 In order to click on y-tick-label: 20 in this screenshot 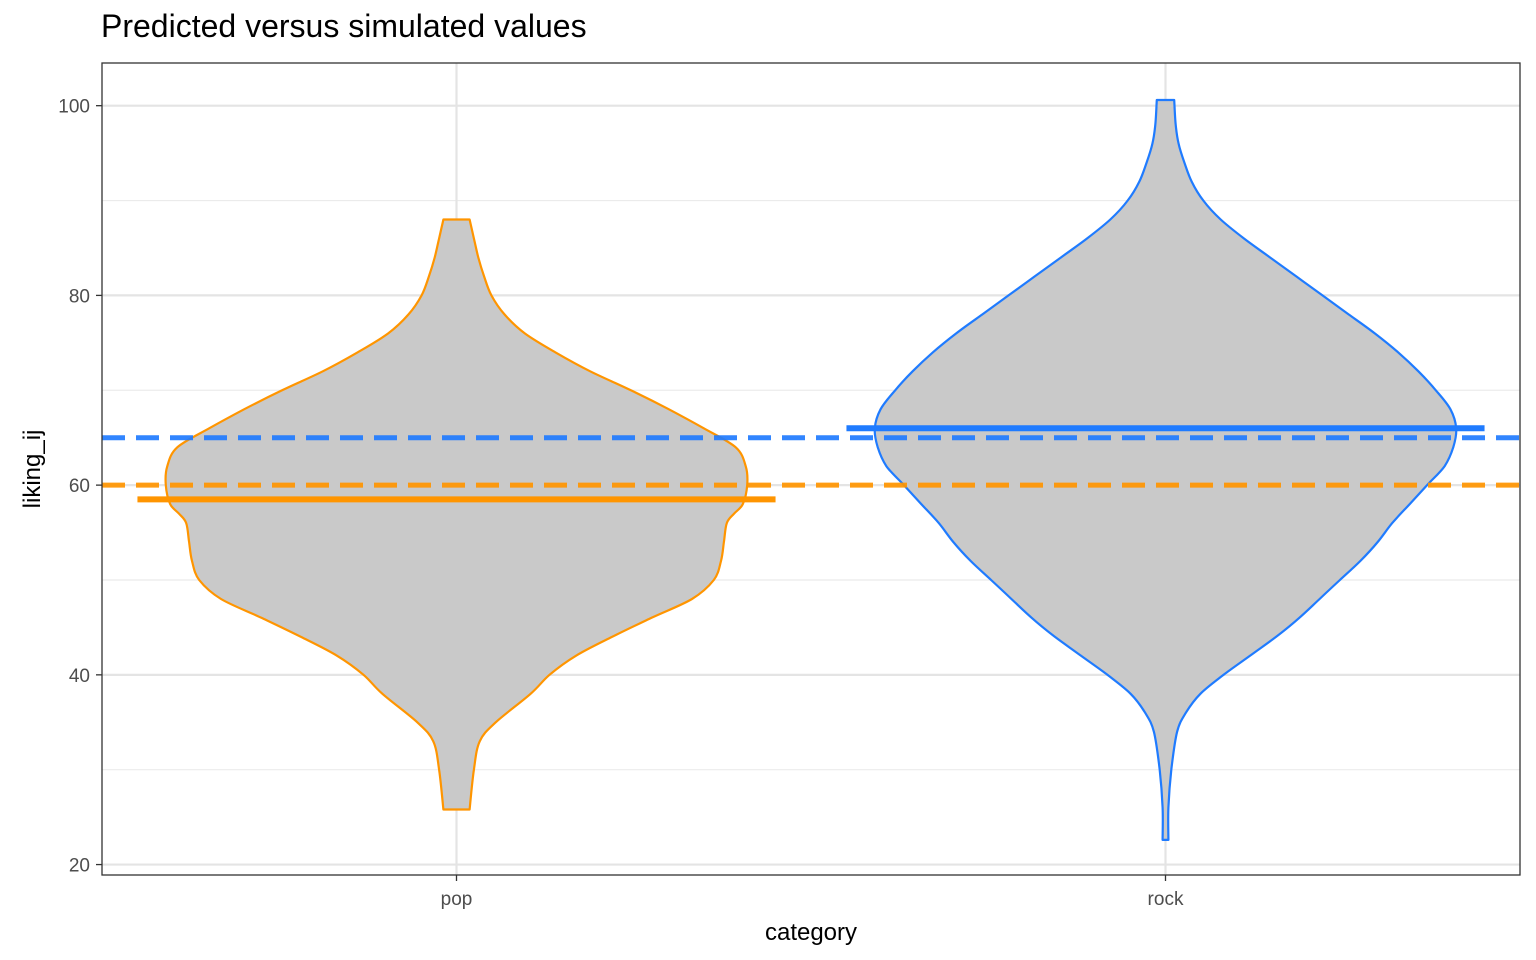, I will do `click(79, 866)`.